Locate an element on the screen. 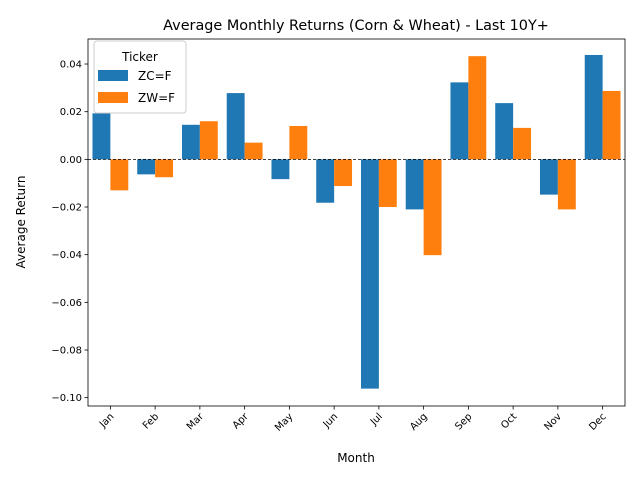  legend-entry-zc: ZC=F is located at coordinates (155, 76).